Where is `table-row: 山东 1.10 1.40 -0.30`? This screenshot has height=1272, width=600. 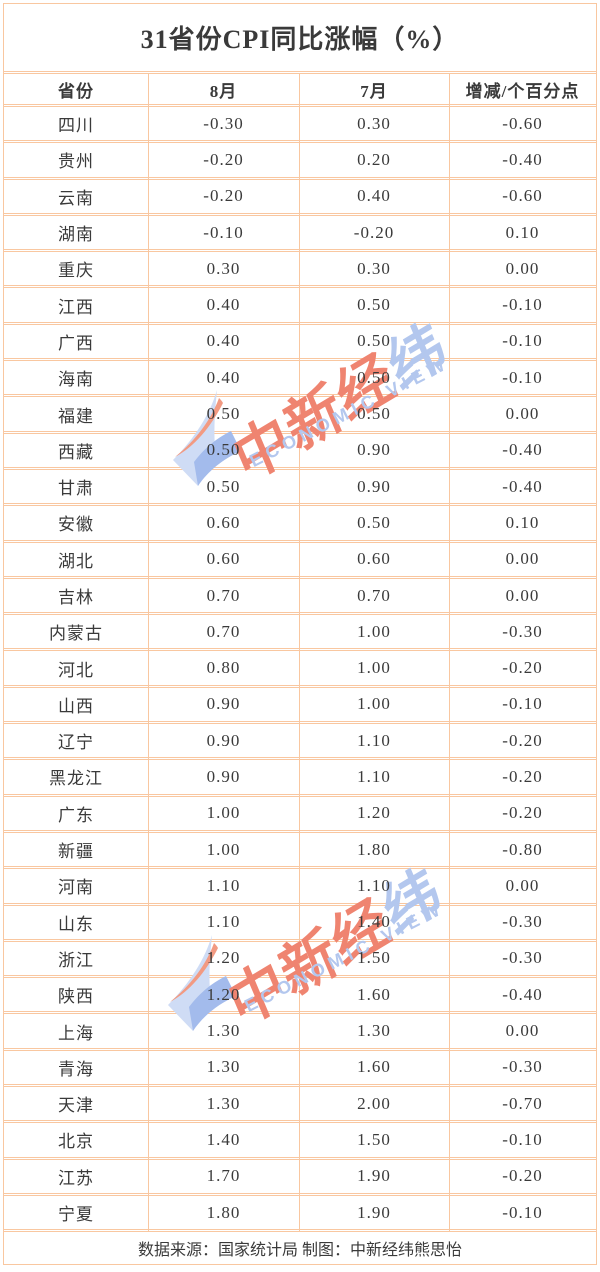
table-row: 山东 1.10 1.40 -0.30 is located at coordinates (300, 924).